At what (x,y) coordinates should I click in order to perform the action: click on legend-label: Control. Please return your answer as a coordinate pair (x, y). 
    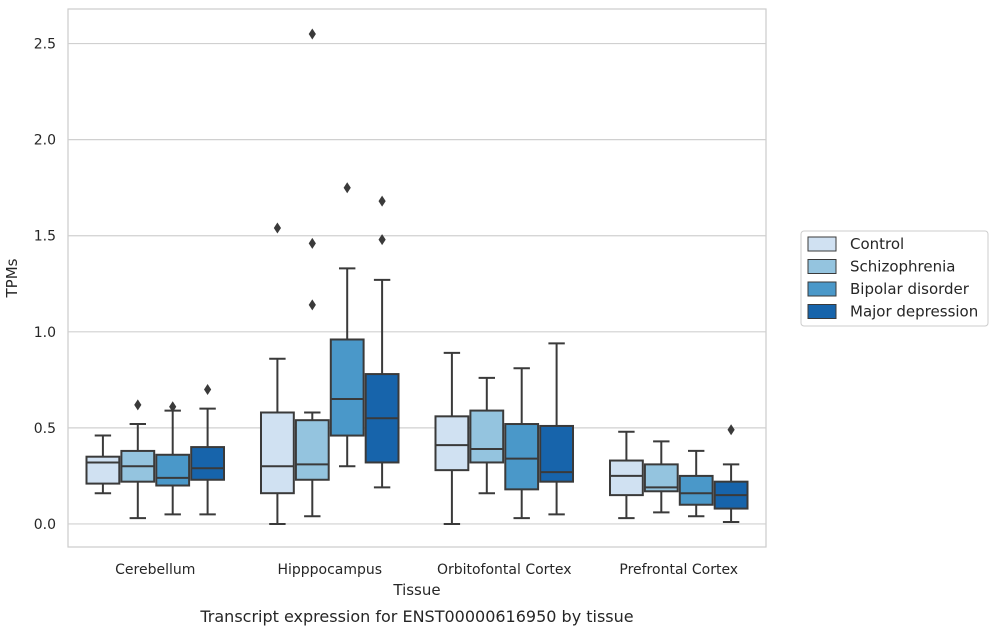
    Looking at the image, I should click on (877, 244).